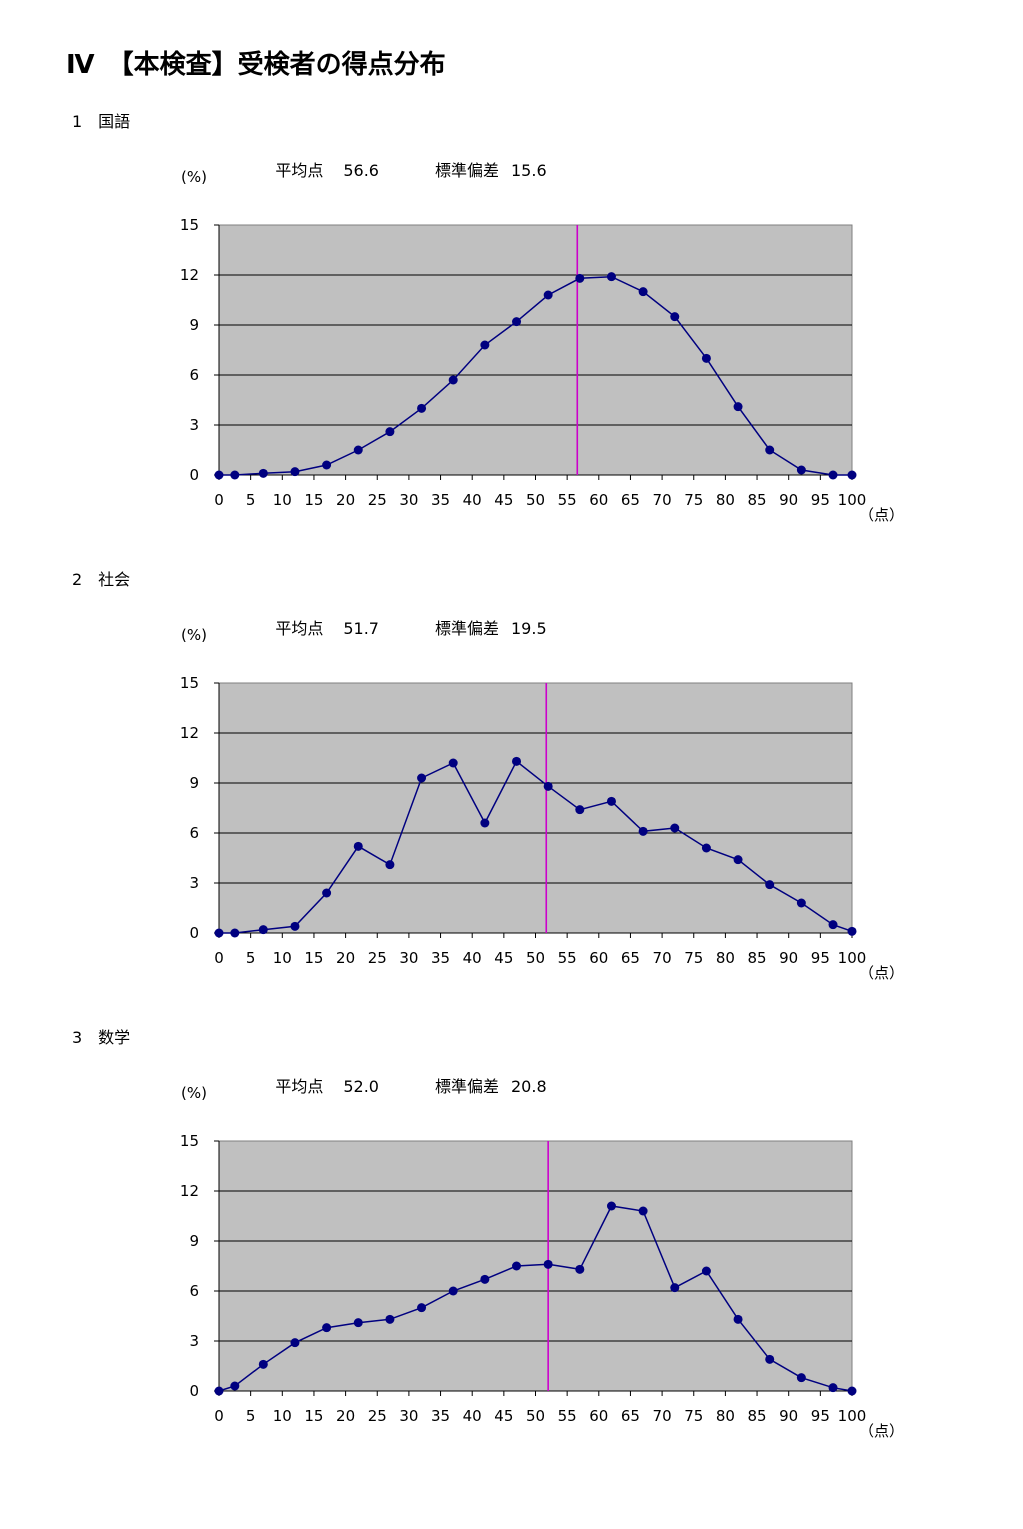 The image size is (1023, 1529). What do you see at coordinates (400, 627) in the screenshot?
I see `stats-line: 平均点 51.7 標準偏差 19.5` at bounding box center [400, 627].